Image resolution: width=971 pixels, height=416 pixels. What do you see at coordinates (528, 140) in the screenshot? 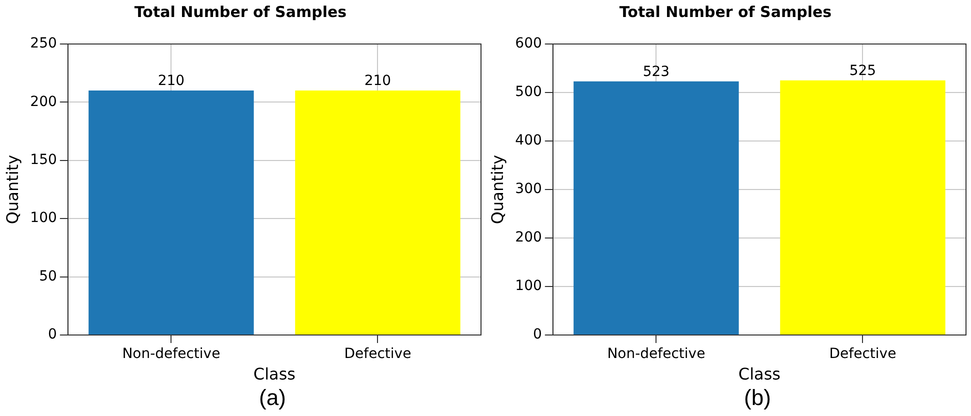
I see `y-tick-label: 400` at bounding box center [528, 140].